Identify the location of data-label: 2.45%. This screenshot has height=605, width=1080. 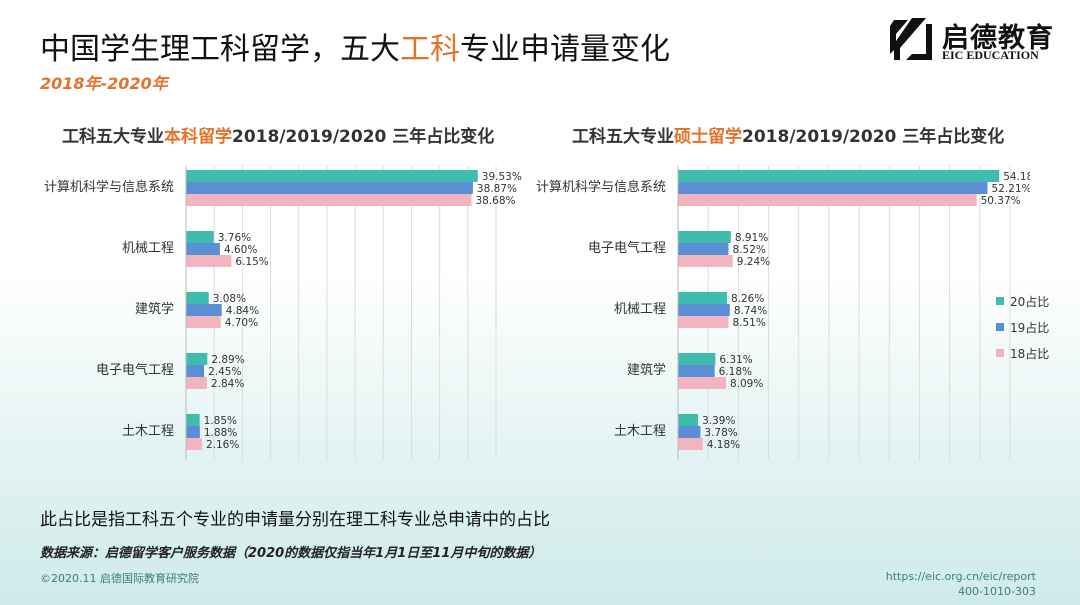
(224, 372).